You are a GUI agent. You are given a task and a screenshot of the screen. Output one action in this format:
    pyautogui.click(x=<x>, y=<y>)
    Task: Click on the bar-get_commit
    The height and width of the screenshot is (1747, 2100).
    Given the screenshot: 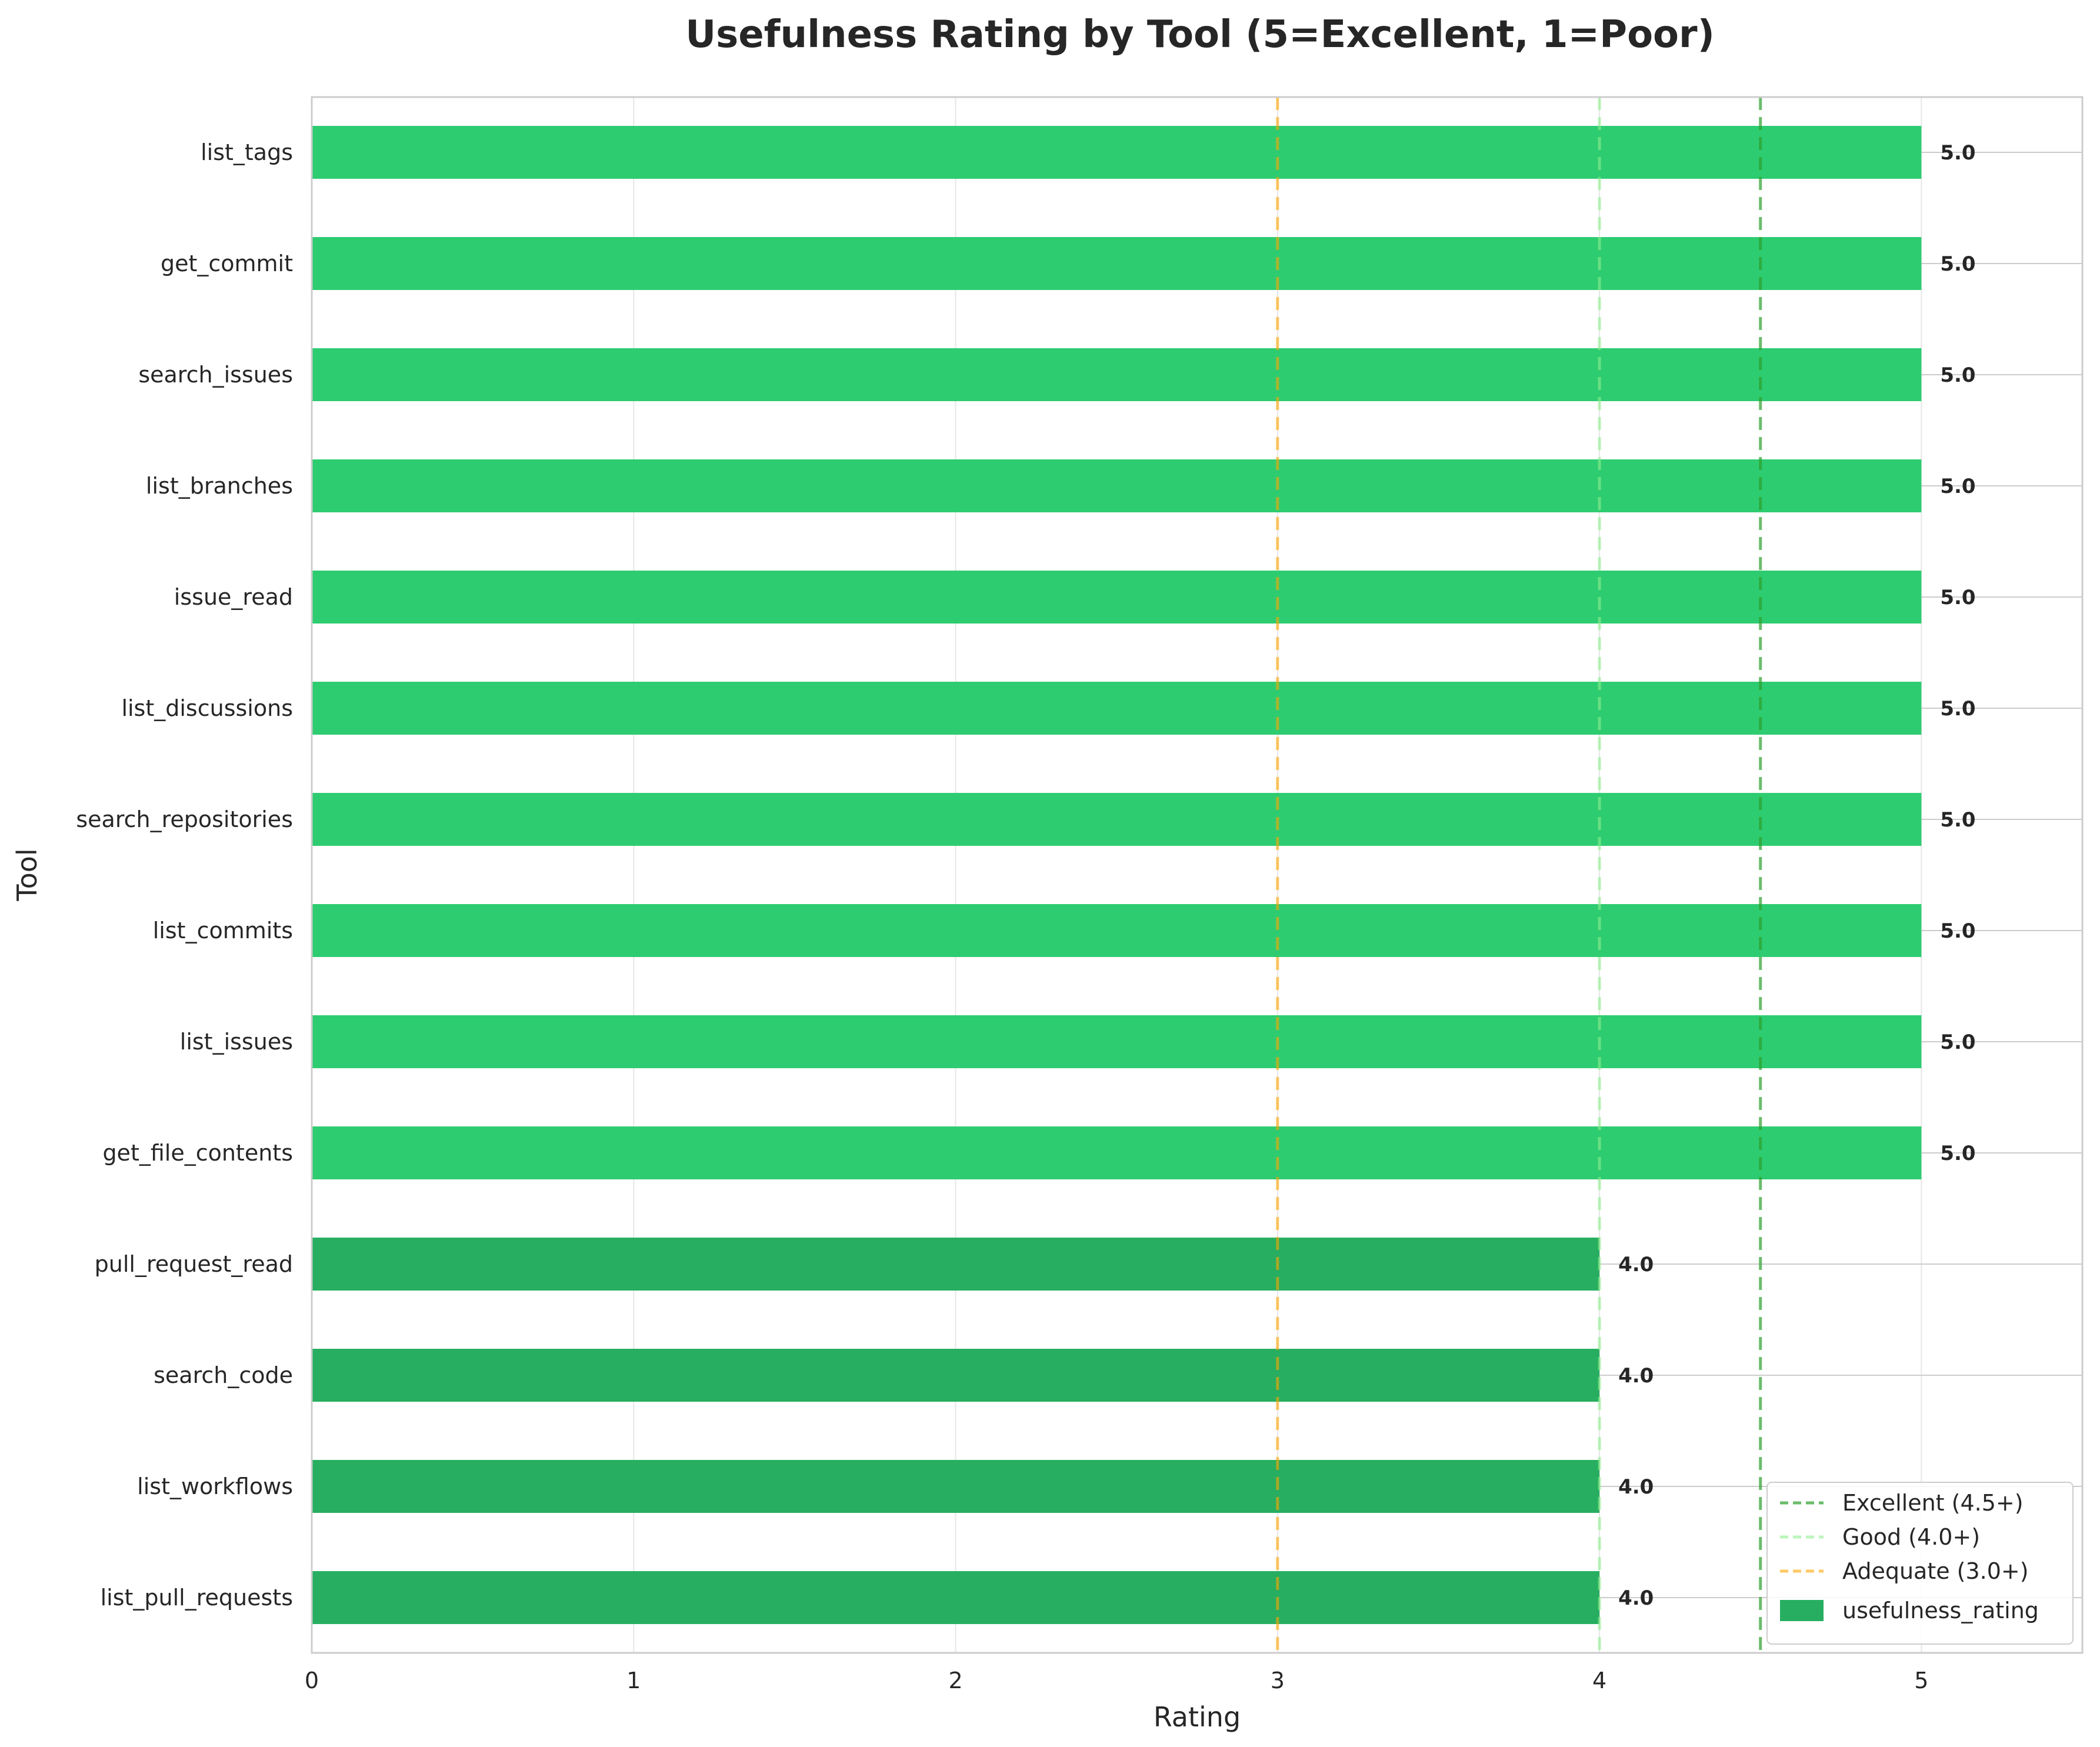 What is the action you would take?
    pyautogui.click(x=1117, y=263)
    